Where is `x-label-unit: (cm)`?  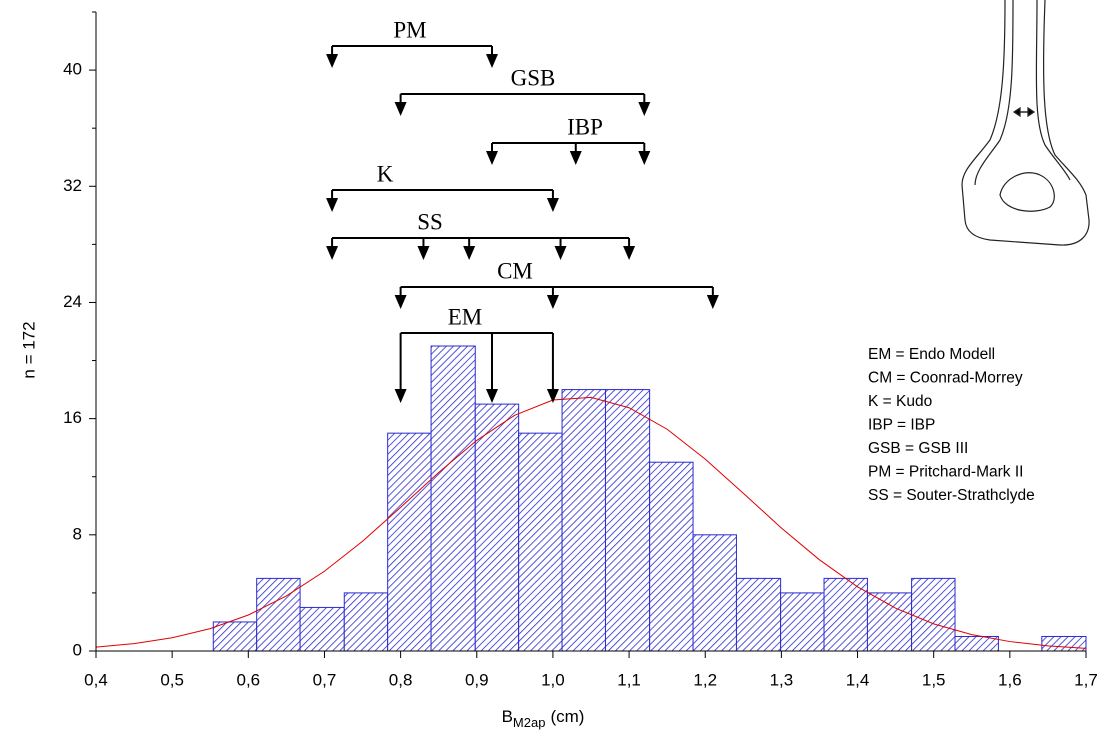
x-label-unit: (cm) is located at coordinates (567, 716).